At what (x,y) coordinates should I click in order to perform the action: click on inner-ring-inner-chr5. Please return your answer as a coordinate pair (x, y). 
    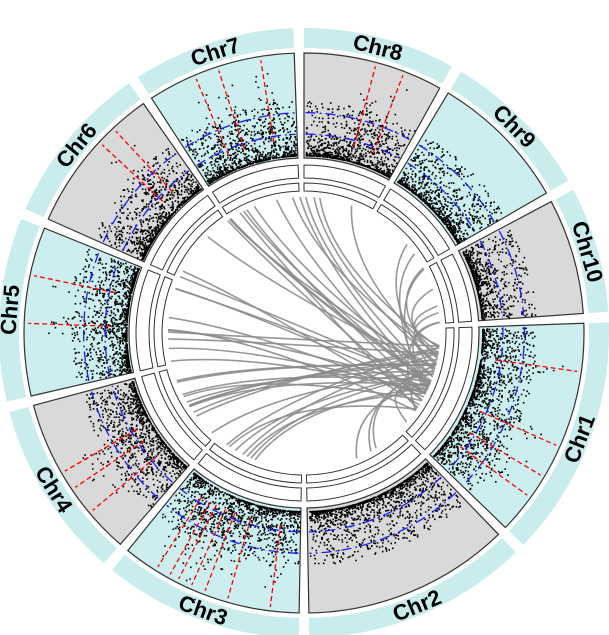
    Looking at the image, I should click on (163, 322).